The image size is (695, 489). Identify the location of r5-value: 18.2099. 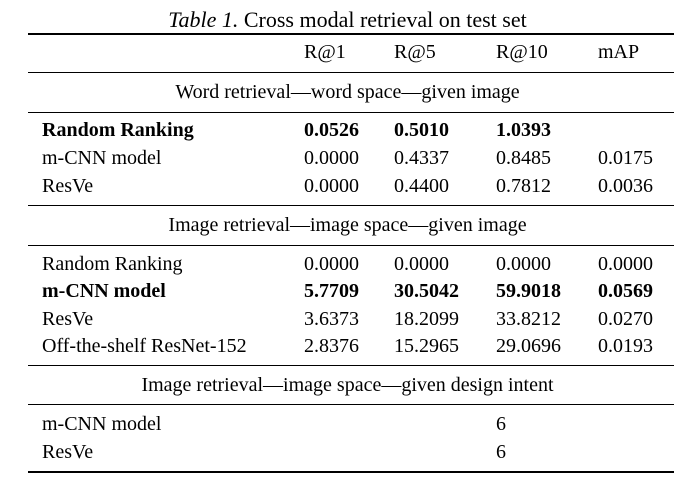
(426, 319).